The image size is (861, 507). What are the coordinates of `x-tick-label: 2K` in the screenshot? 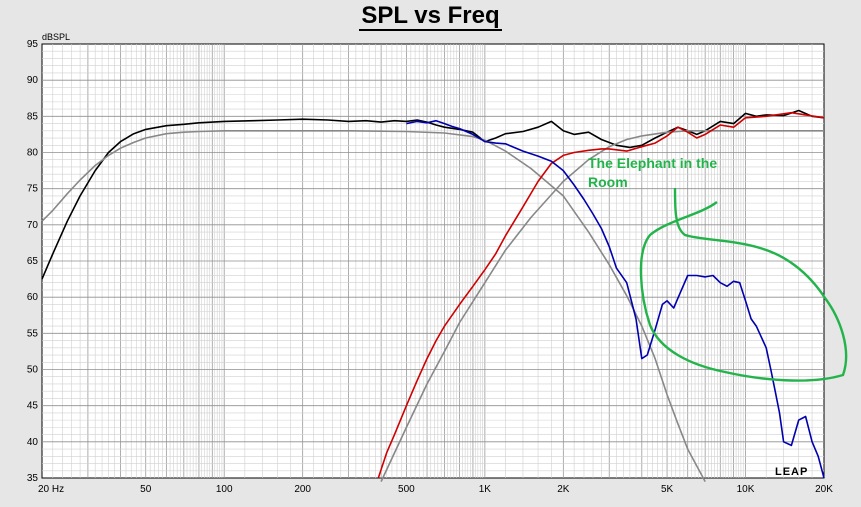 It's located at (563, 489).